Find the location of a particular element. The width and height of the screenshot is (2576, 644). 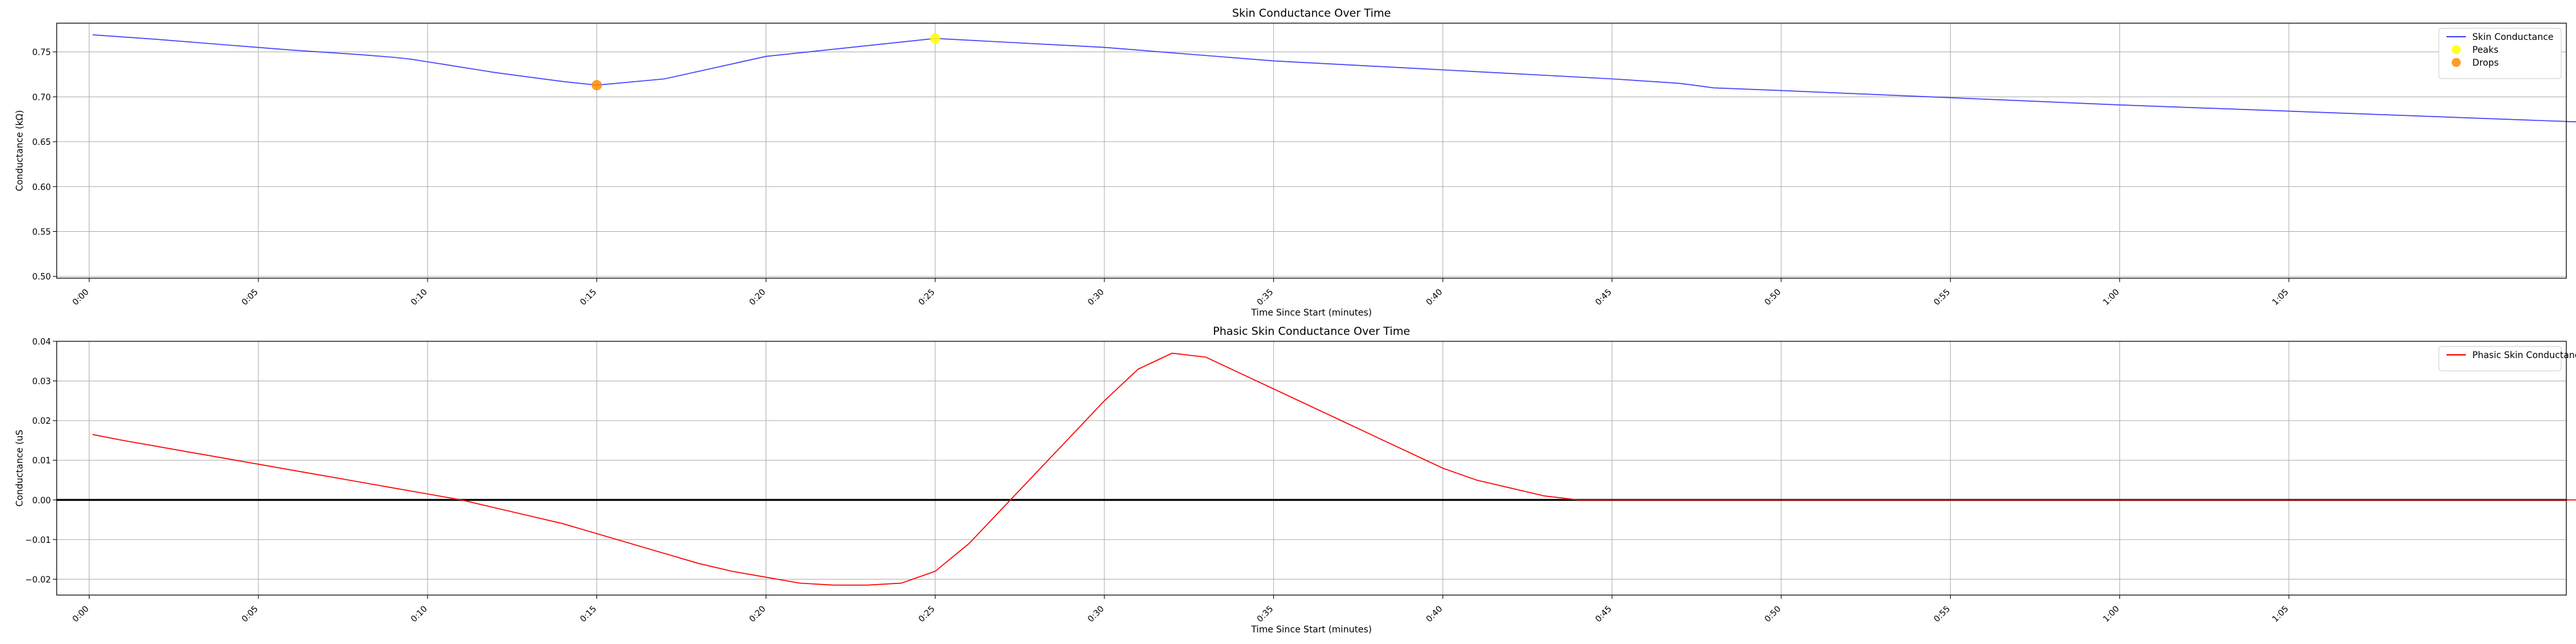

chart1-y-tick-label: 0.55 is located at coordinates (42, 232).